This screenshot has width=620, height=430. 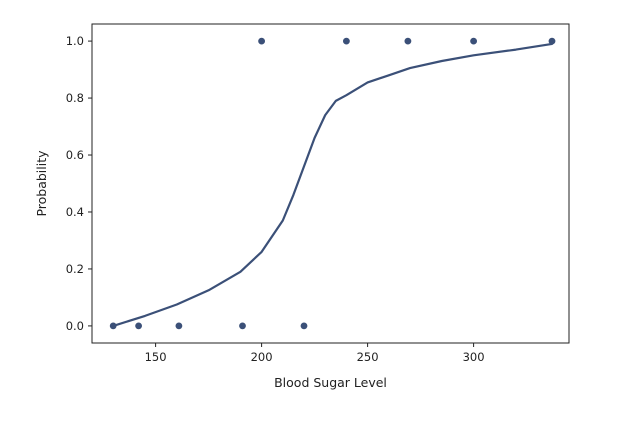 What do you see at coordinates (41, 183) in the screenshot?
I see `y-axis-label: Probability` at bounding box center [41, 183].